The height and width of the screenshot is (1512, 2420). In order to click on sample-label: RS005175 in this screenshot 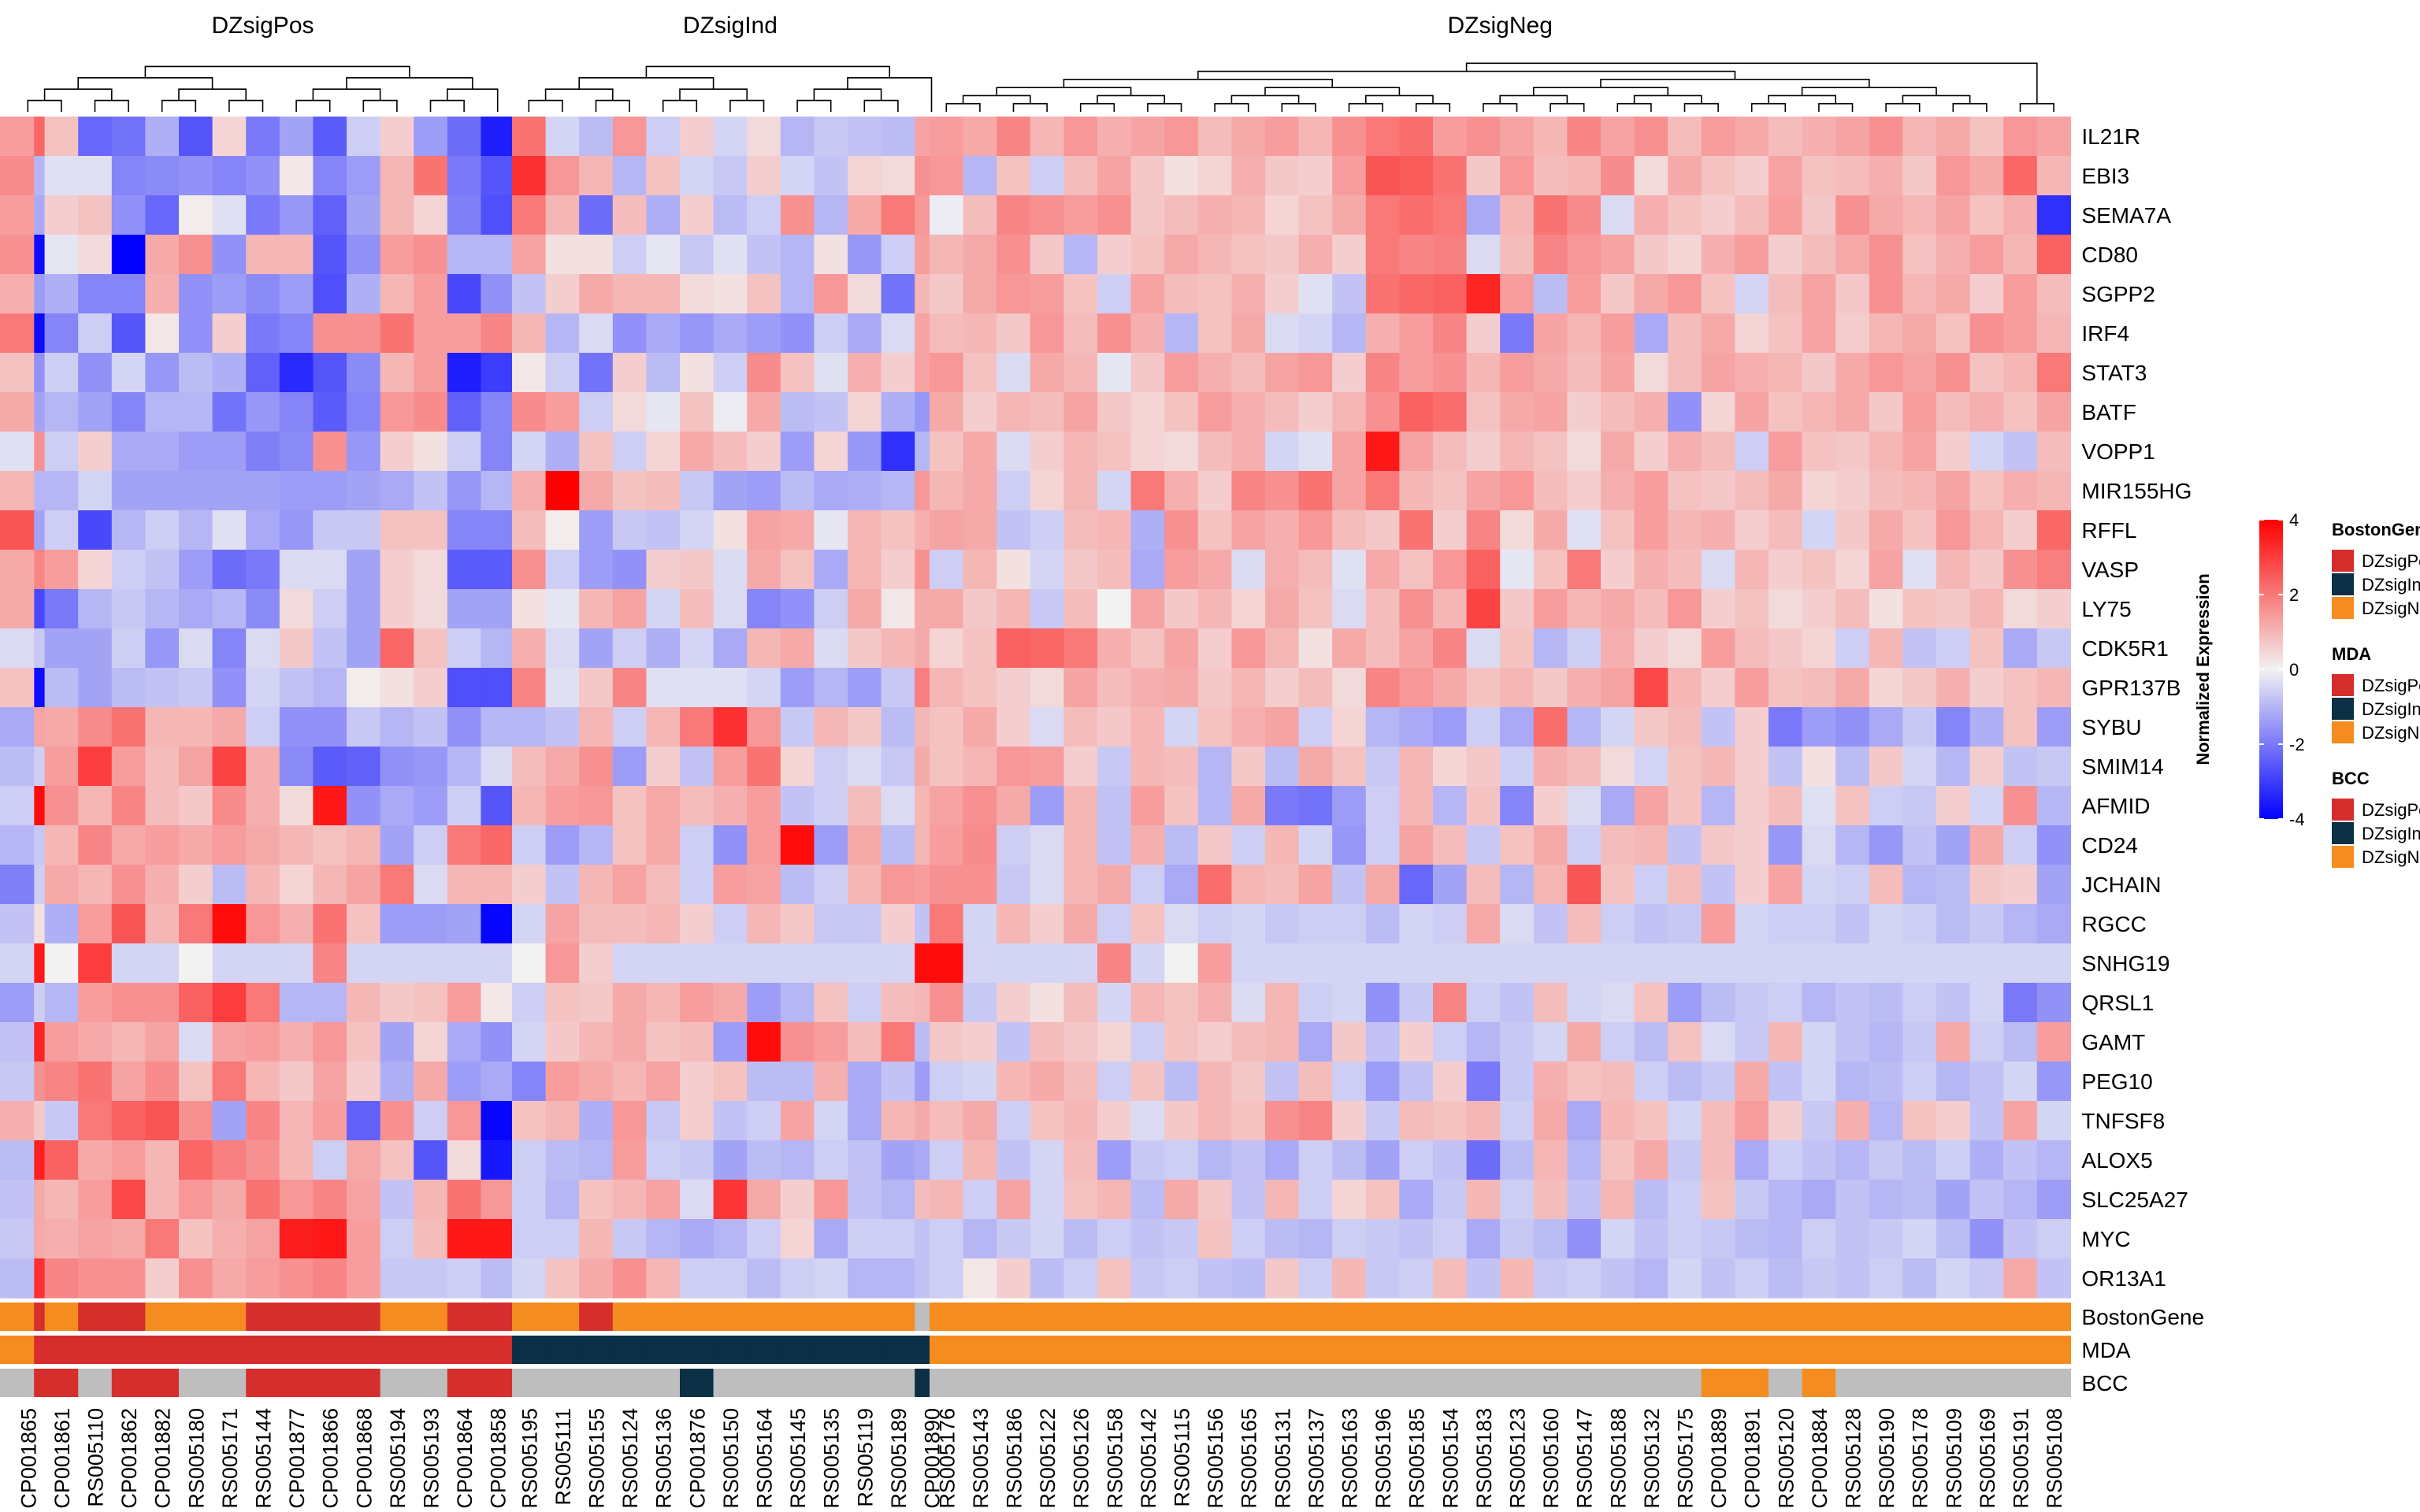, I will do `click(1686, 1458)`.